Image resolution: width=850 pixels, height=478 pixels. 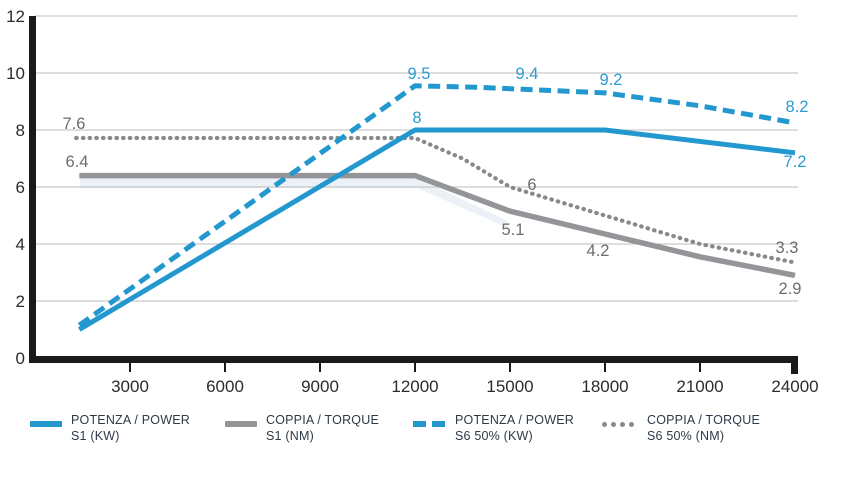 What do you see at coordinates (15, 16) in the screenshot?
I see `y-tick-label: 12` at bounding box center [15, 16].